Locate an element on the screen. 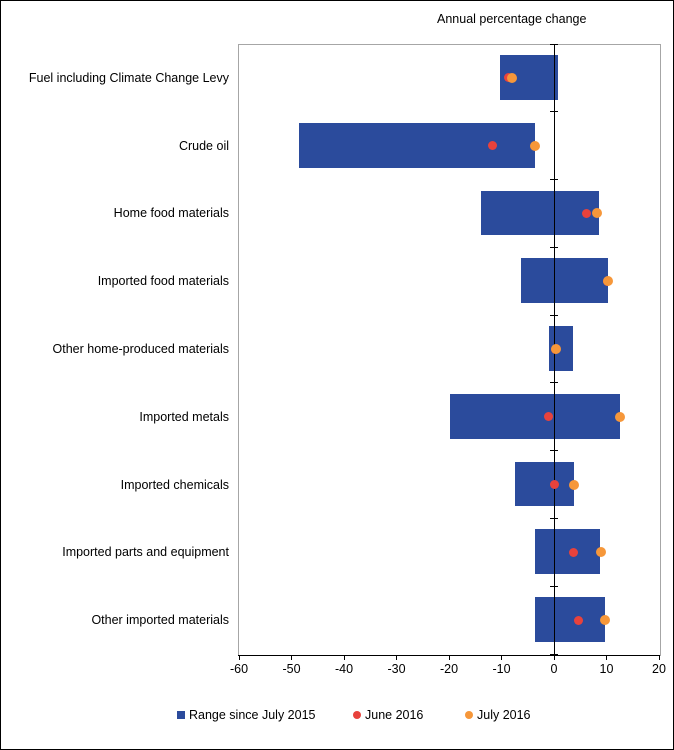  x-tick-label: 10 is located at coordinates (606, 669).